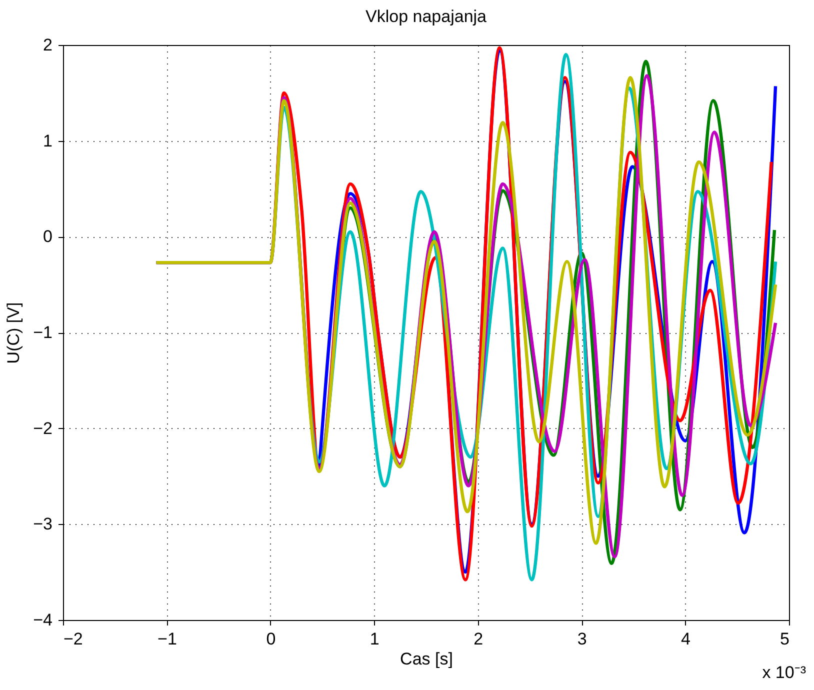 This screenshot has width=814, height=690. I want to click on x-tick-label: 0, so click(271, 639).